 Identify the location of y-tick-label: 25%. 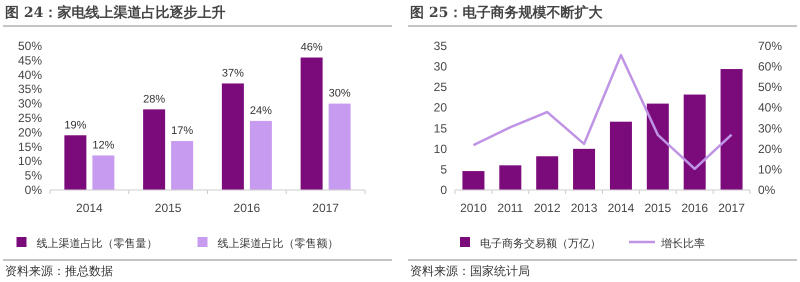
(30, 118).